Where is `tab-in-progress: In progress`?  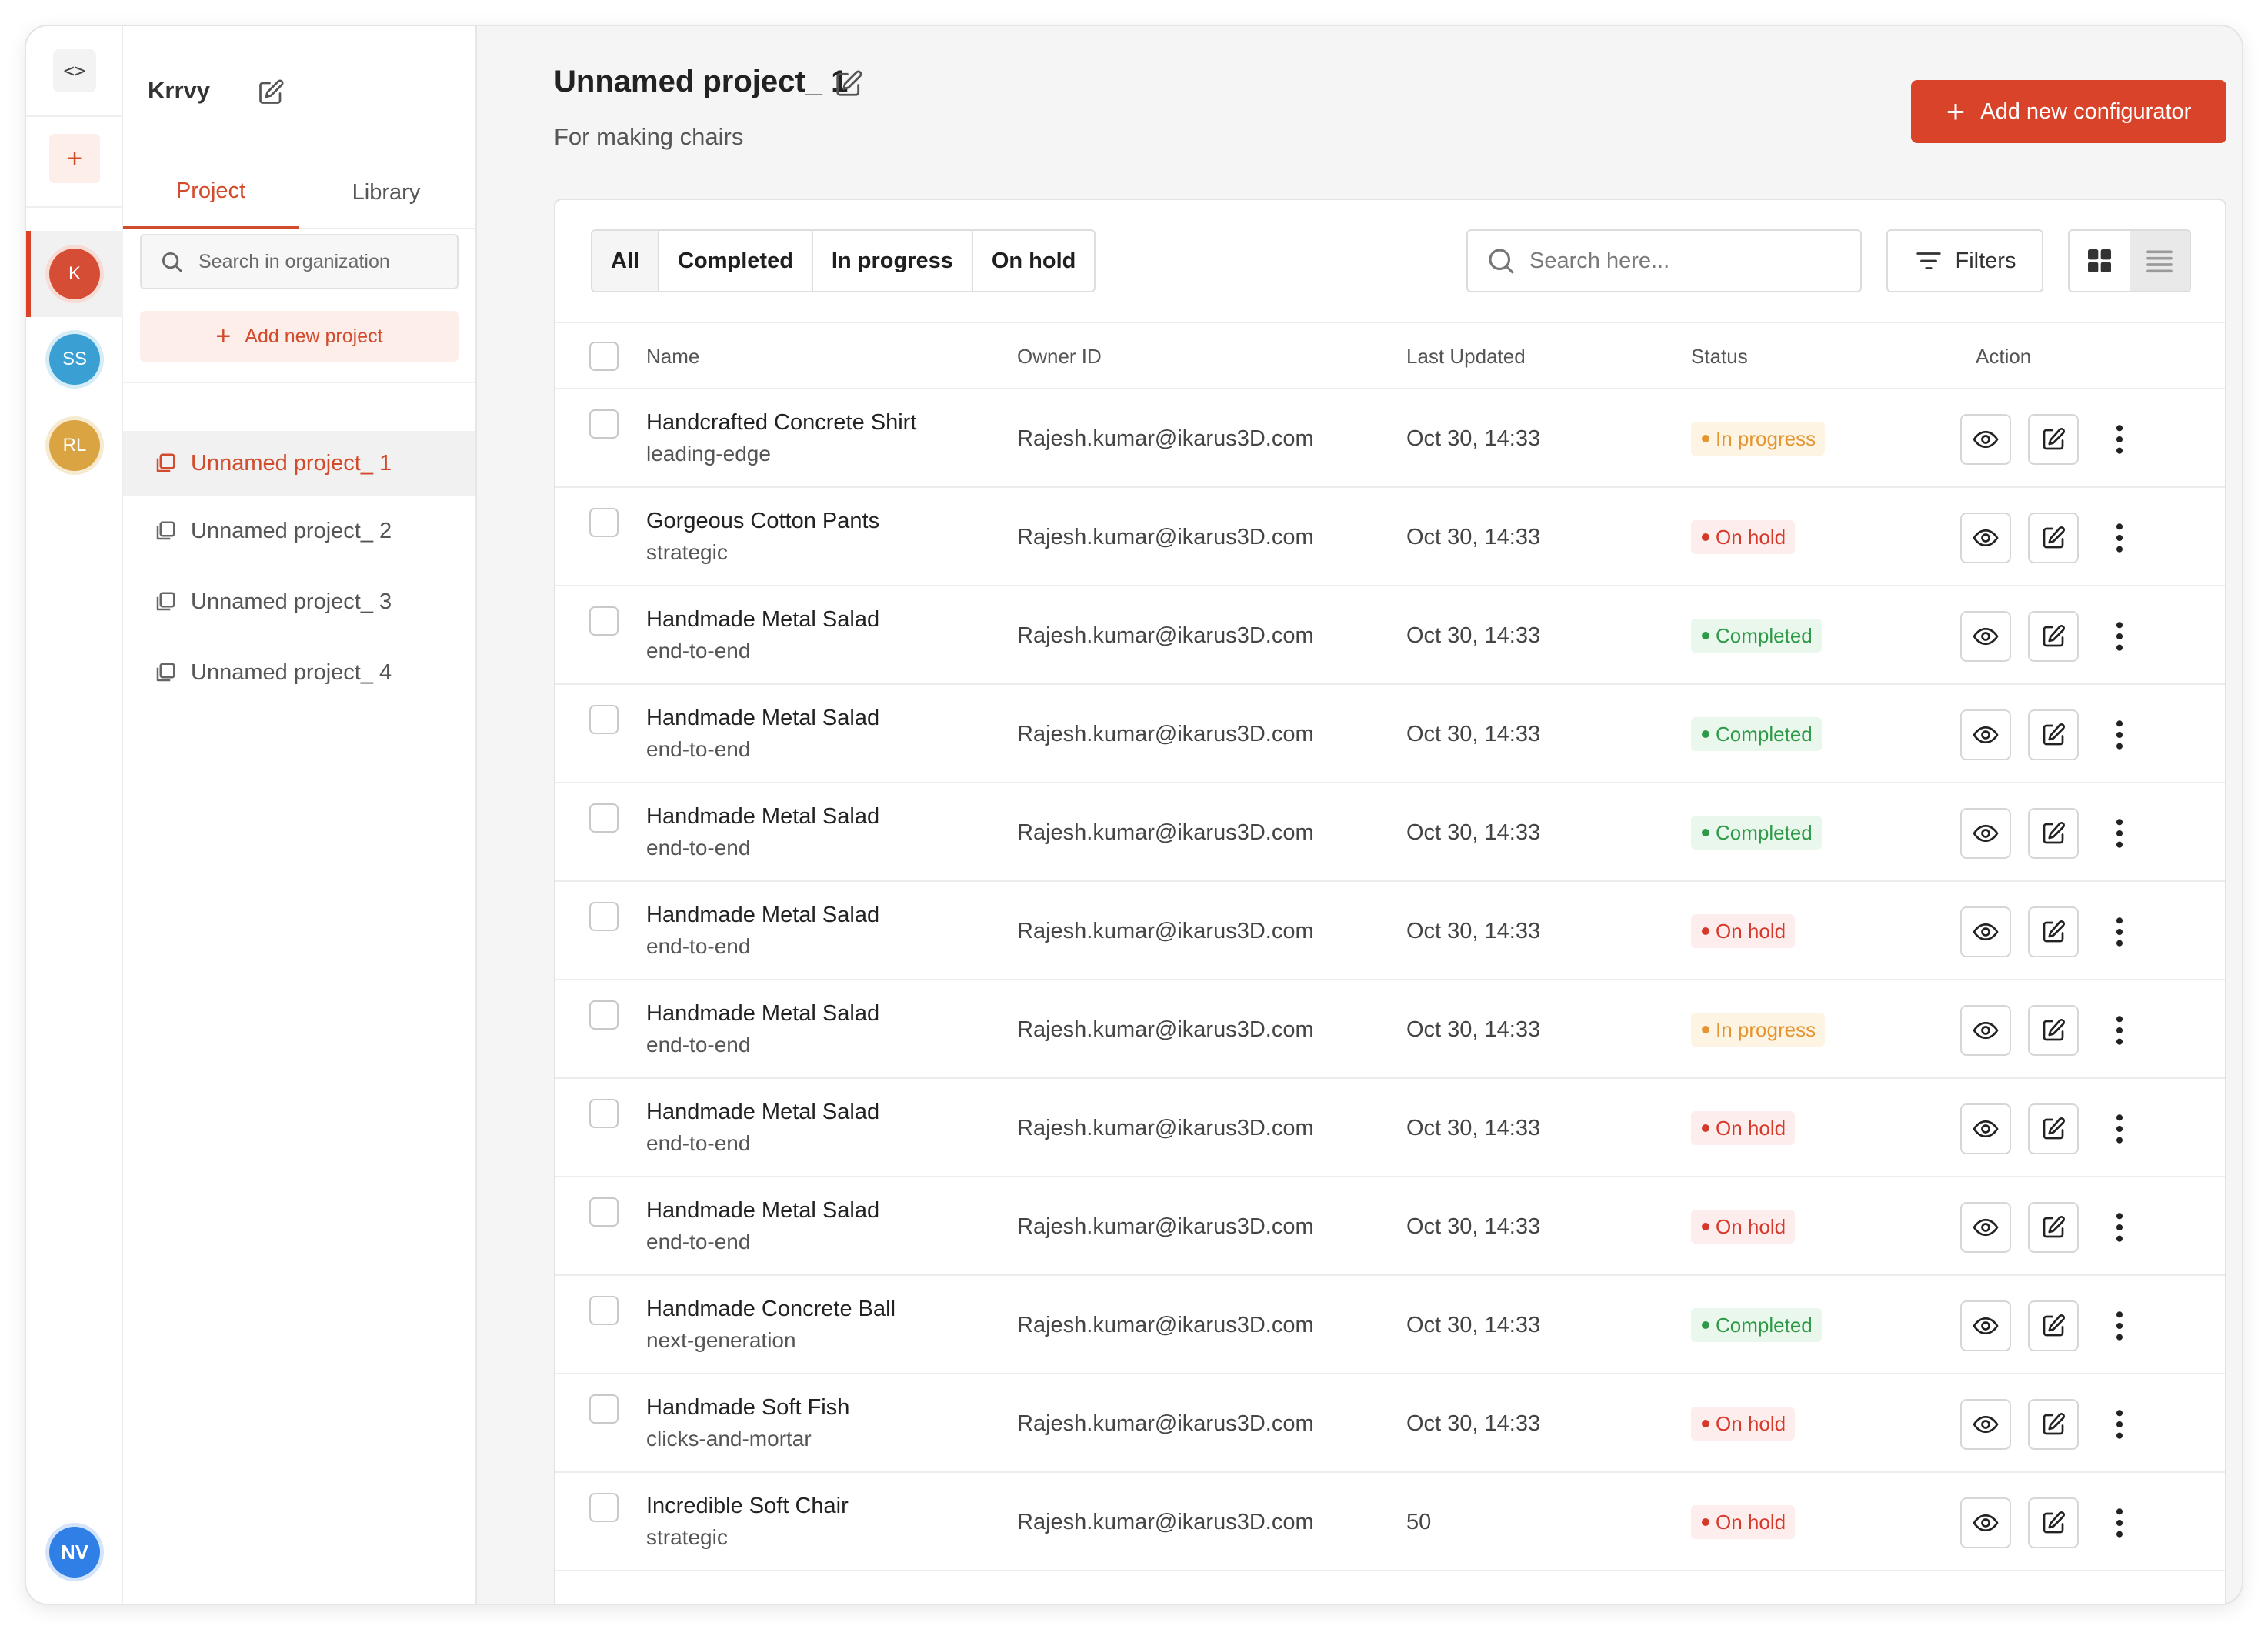 tab-in-progress: In progress is located at coordinates (893, 261).